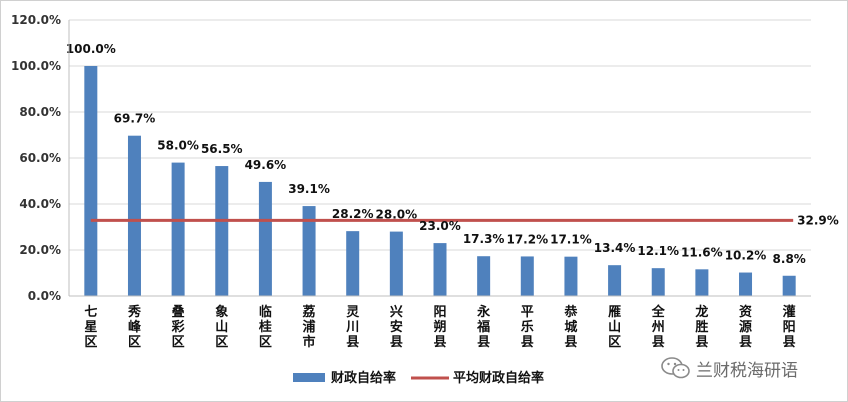  Describe the element at coordinates (498, 378) in the screenshot. I see `legend-label-line: 平均财政自给率` at that location.